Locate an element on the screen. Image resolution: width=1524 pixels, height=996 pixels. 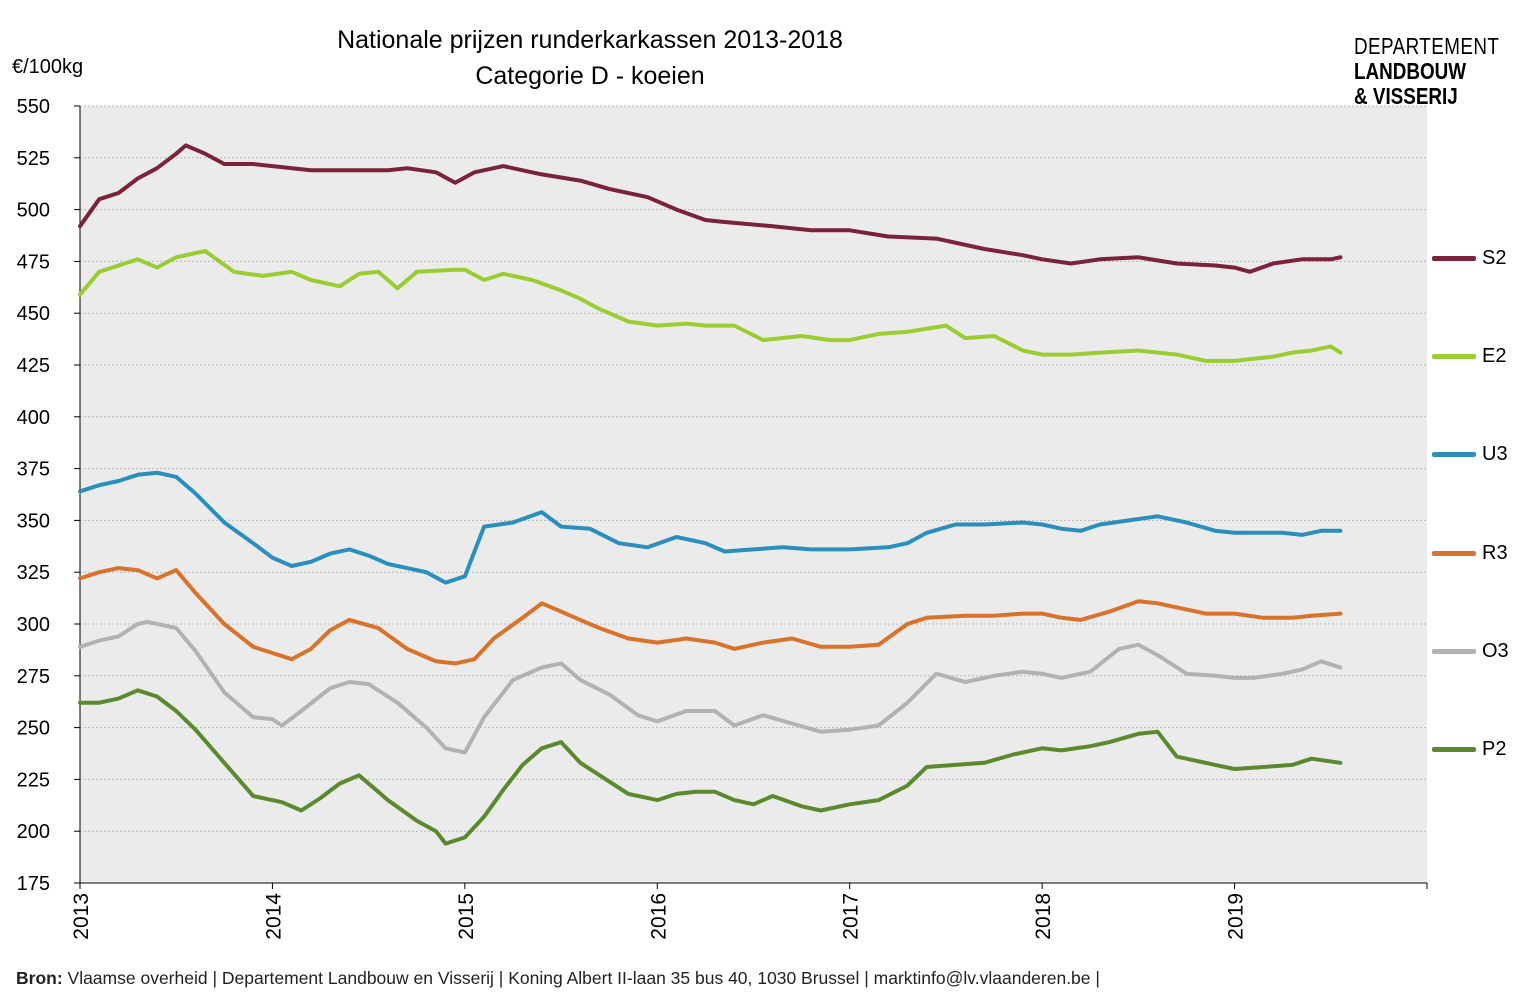
legend-label: E2 is located at coordinates (1494, 355).